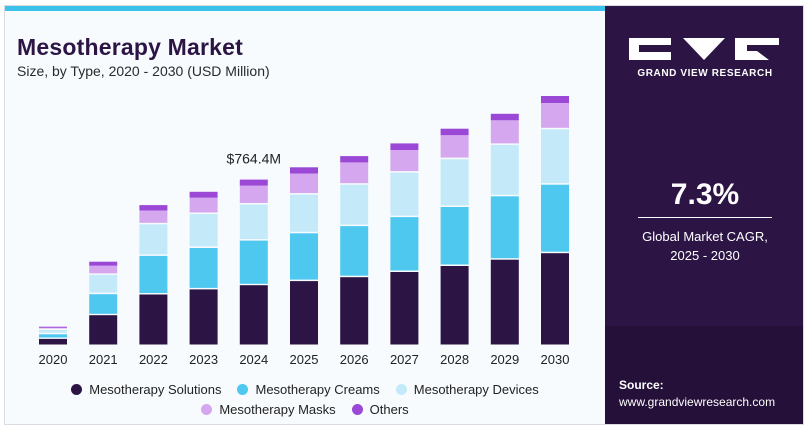 The image size is (807, 427). I want to click on legend-label: Mesotherapy Solutions, so click(155, 389).